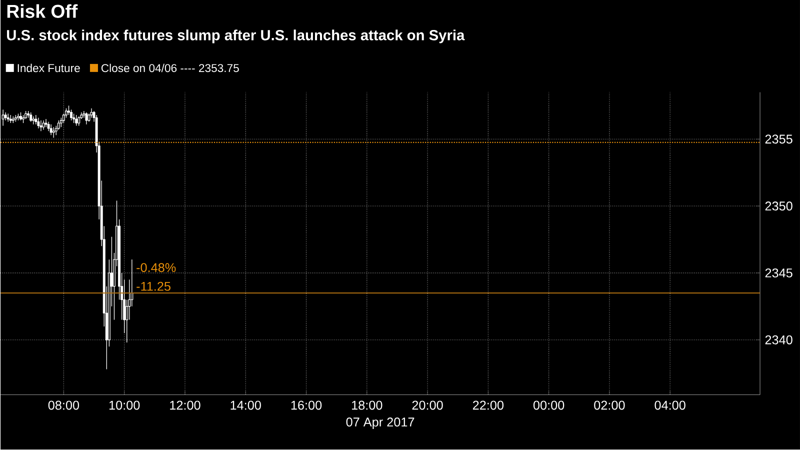 The image size is (800, 450). I want to click on x-tick-label: 02:00, so click(609, 405).